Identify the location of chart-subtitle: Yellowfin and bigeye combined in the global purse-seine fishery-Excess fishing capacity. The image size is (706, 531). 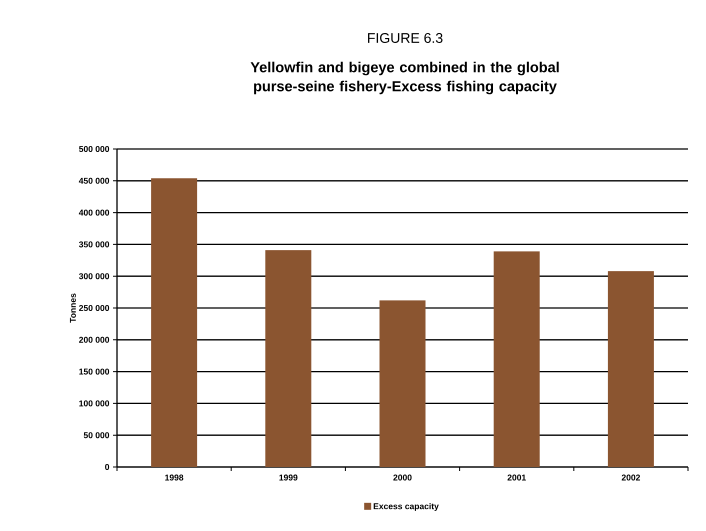
(404, 78).